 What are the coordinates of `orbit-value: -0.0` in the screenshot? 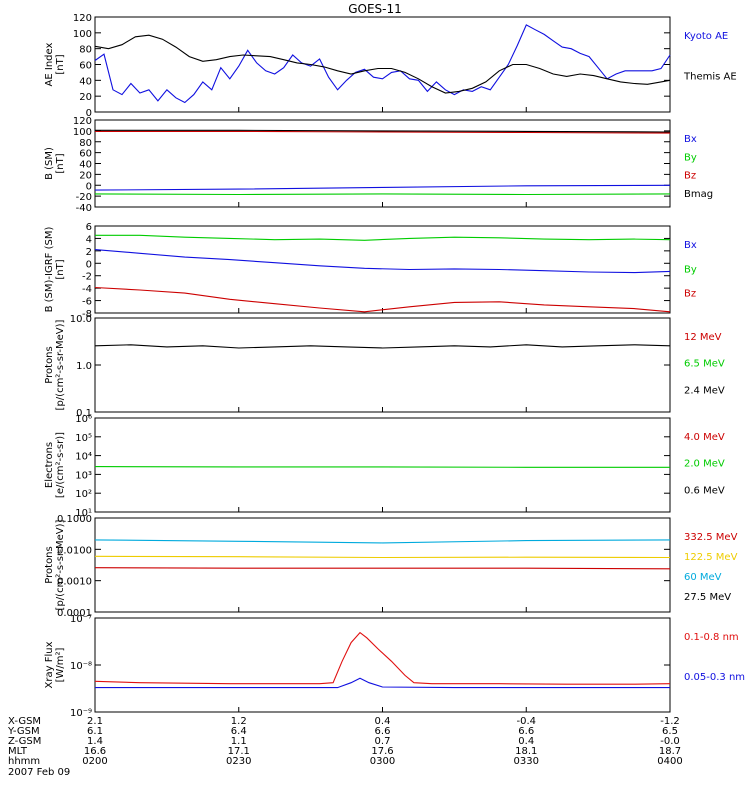 It's located at (670, 741).